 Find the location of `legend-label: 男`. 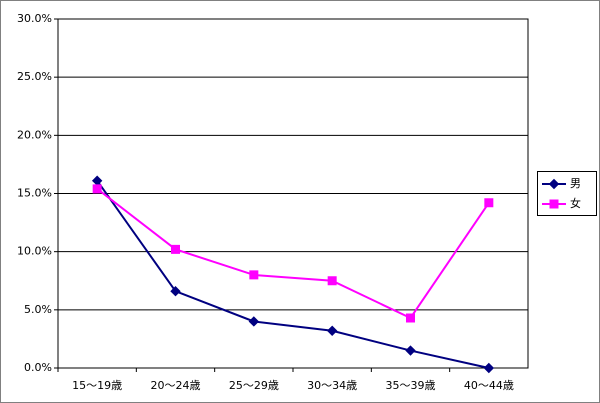

legend-label: 男 is located at coordinates (575, 183).